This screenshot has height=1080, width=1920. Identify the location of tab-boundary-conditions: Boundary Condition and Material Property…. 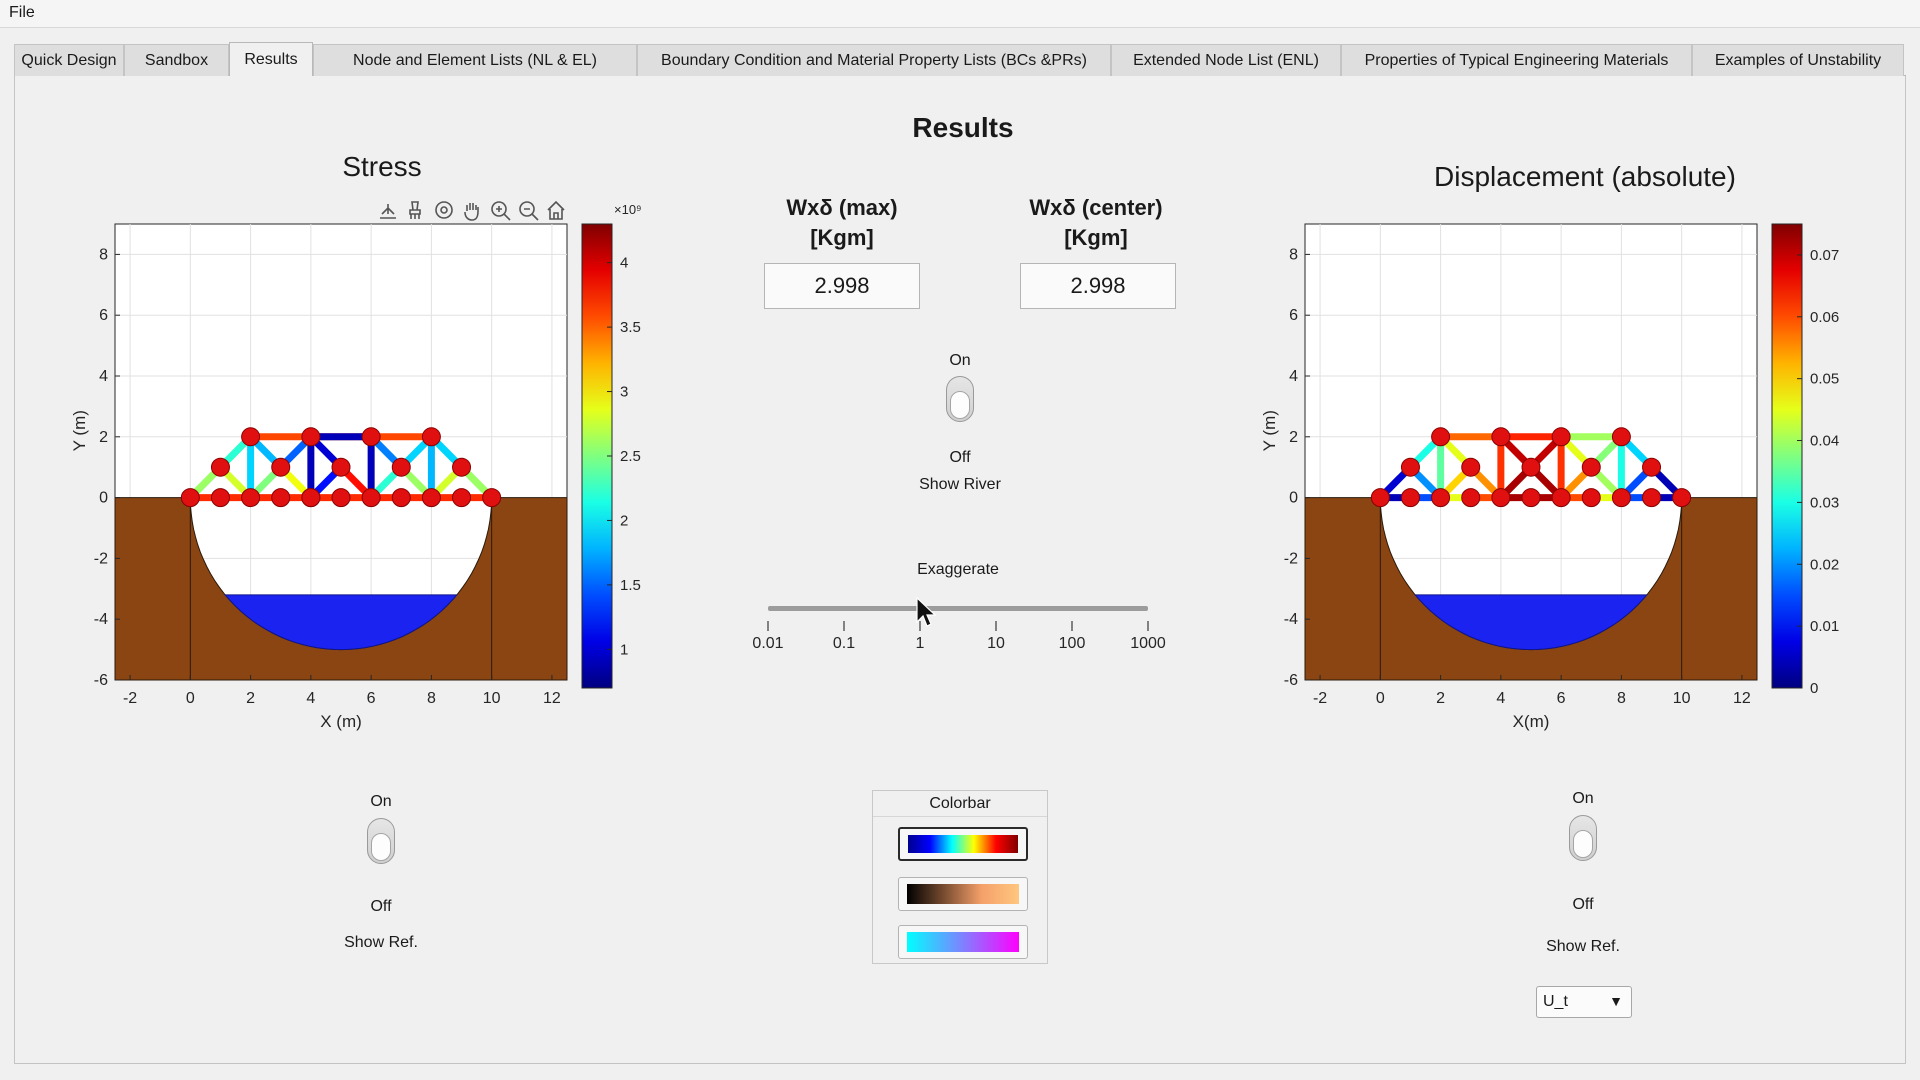
(874, 60).